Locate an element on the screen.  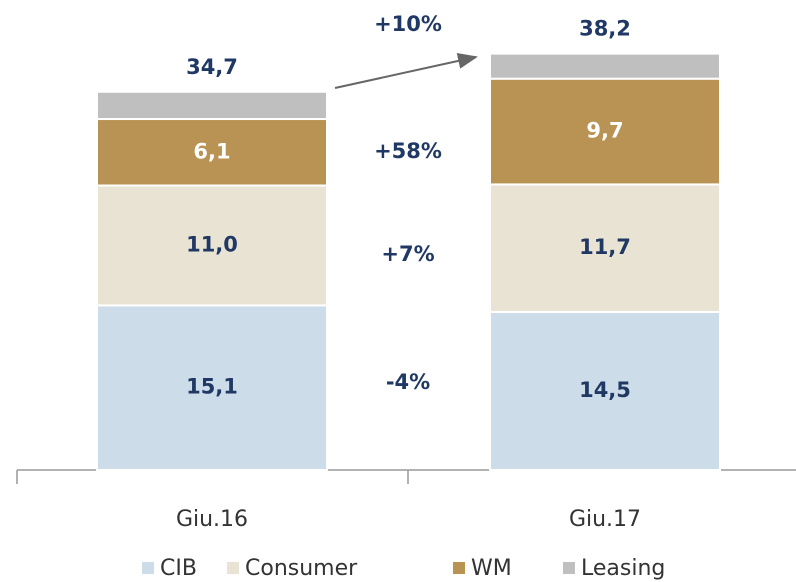
value-label: 11,0 is located at coordinates (212, 244).